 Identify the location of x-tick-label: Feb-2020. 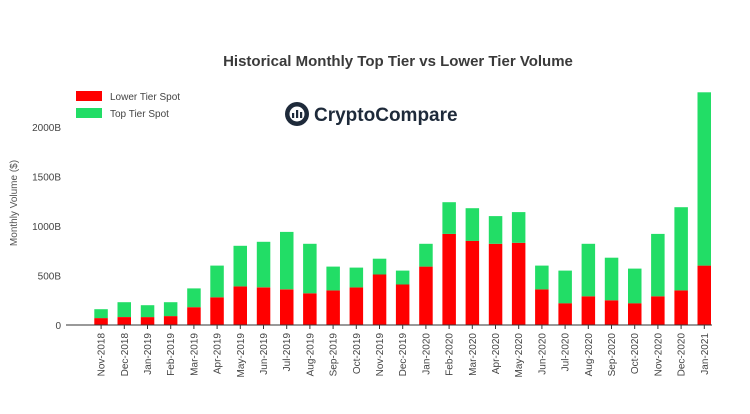
(450, 354).